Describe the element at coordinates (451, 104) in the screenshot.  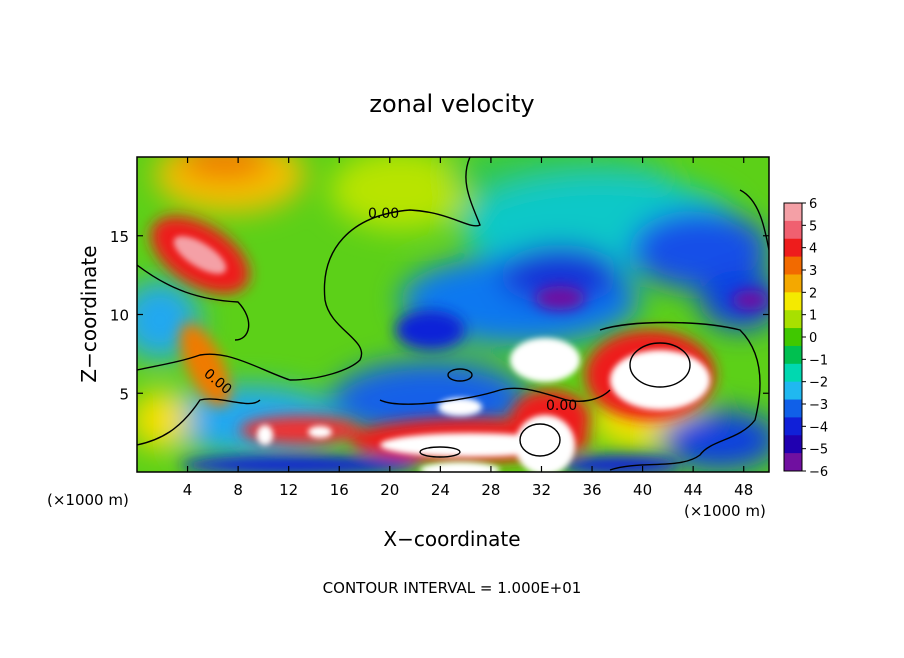
I see `chart-title: zonal velocity` at that location.